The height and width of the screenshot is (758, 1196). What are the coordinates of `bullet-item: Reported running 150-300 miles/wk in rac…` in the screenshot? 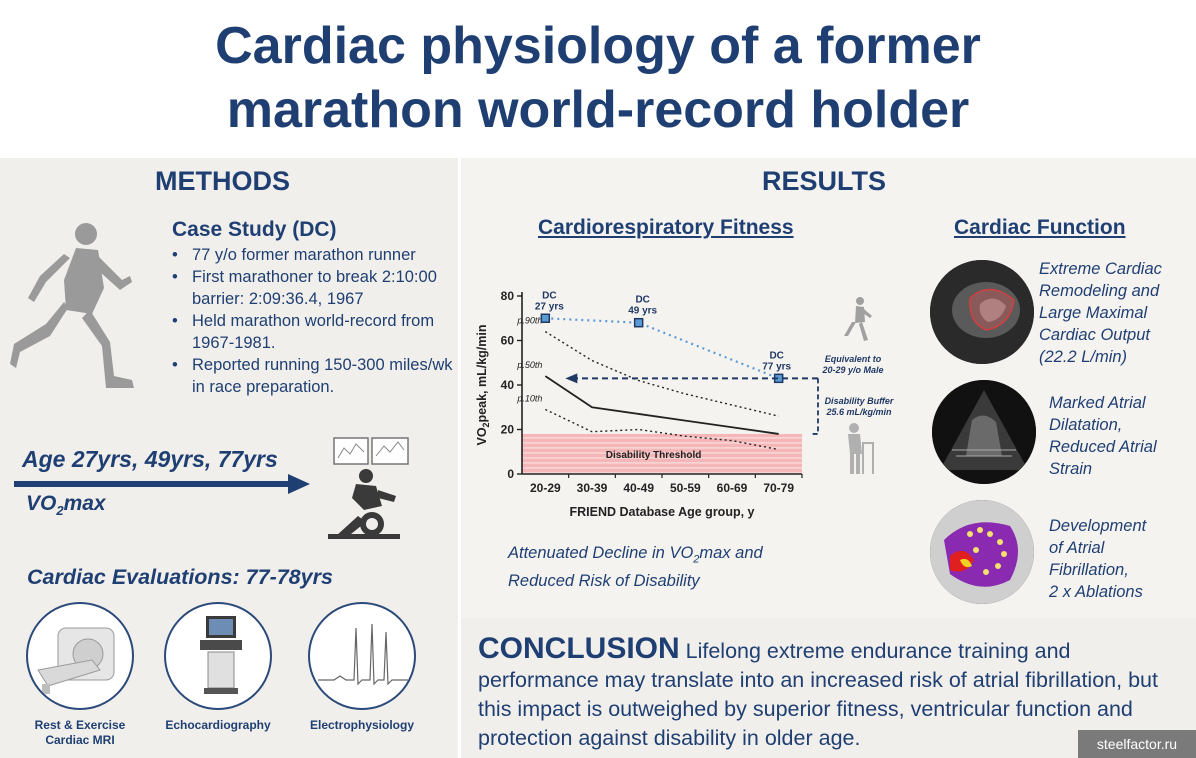 It's located at (313, 376).